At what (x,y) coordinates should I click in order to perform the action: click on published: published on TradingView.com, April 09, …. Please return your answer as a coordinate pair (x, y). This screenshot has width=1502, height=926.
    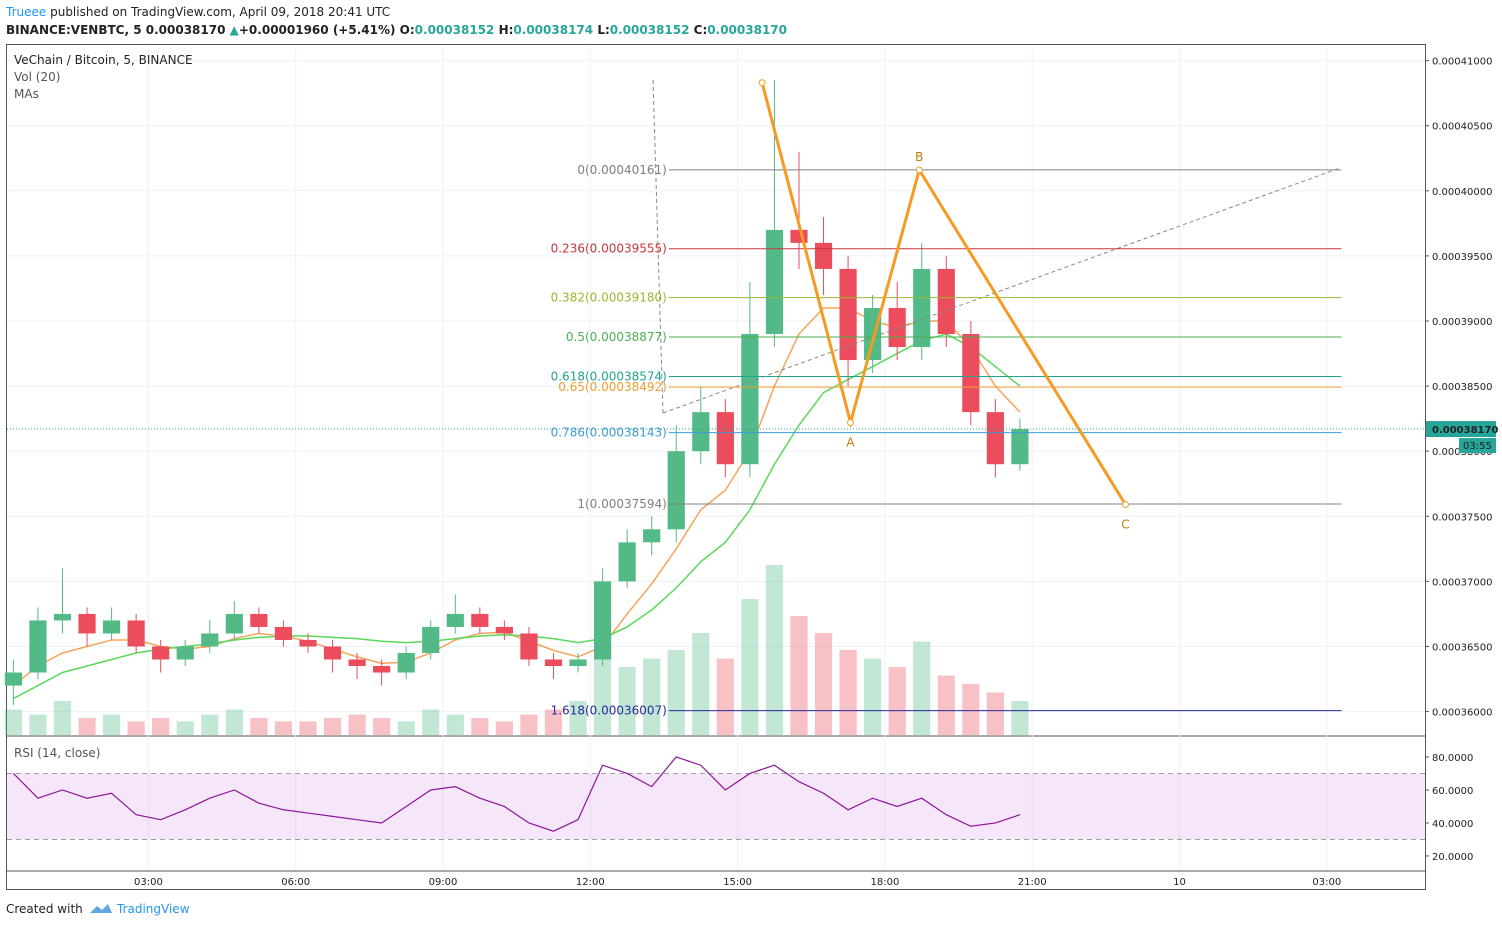
    Looking at the image, I should click on (220, 12).